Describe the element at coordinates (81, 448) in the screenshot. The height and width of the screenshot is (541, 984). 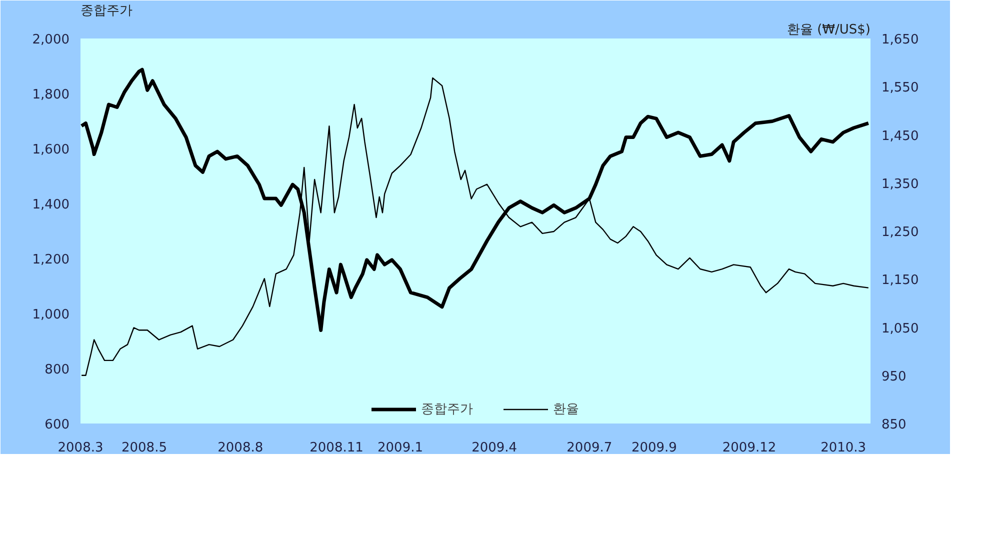
I see `x-tick-label: 2008.3` at that location.